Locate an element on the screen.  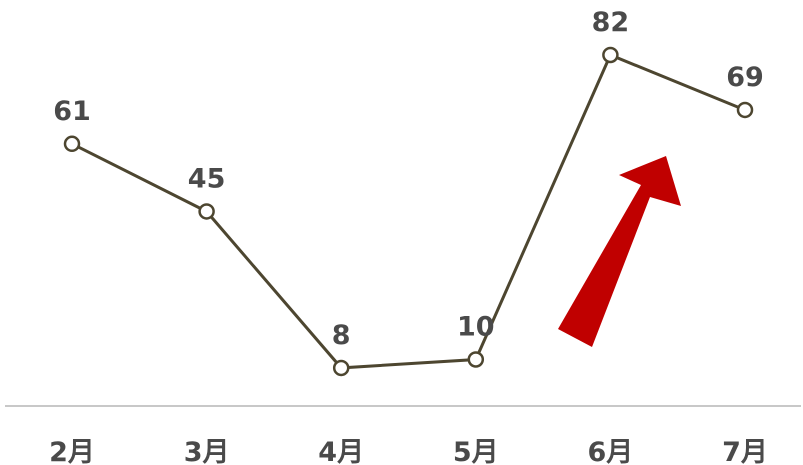
data-label: 82 is located at coordinates (611, 22).